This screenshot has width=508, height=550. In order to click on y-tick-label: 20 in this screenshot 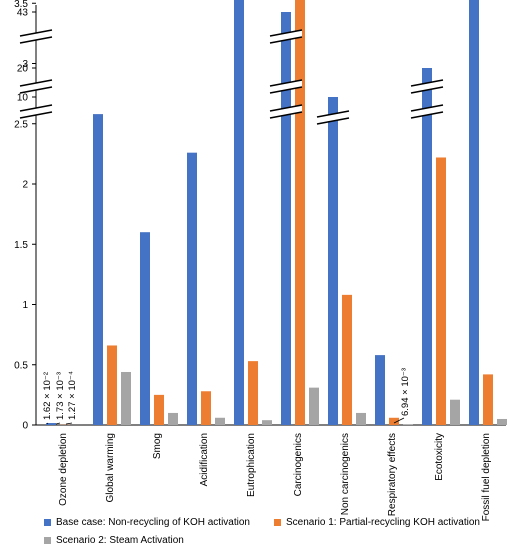, I will do `click(23, 69)`.